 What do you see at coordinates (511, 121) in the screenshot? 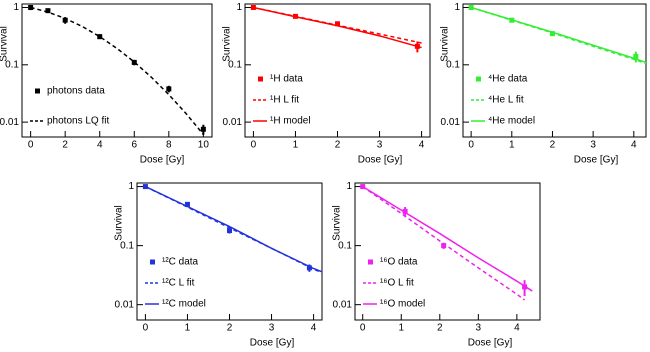
I see `legend-label: ⁴He model` at bounding box center [511, 121].